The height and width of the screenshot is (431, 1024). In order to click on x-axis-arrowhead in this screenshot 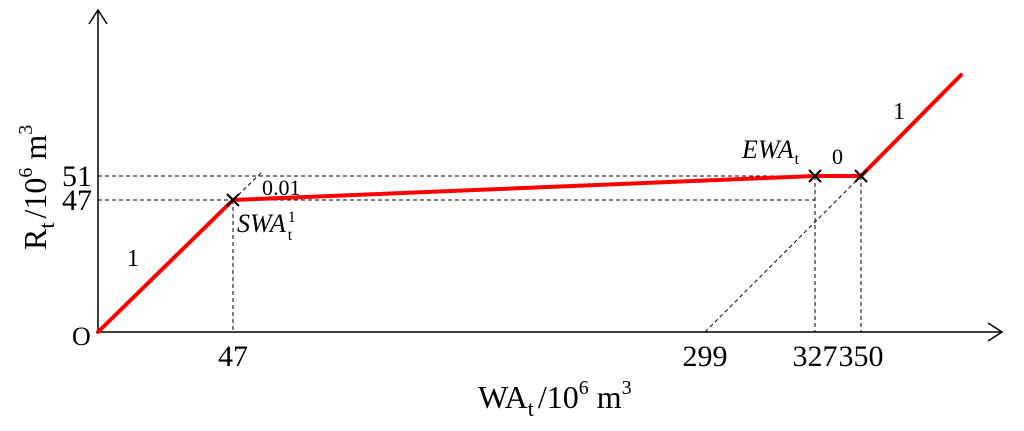, I will do `click(995, 332)`.